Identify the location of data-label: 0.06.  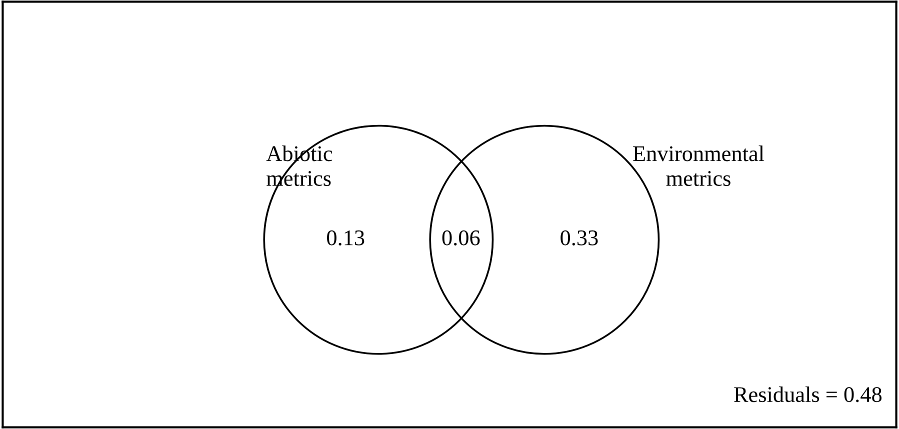
(461, 238).